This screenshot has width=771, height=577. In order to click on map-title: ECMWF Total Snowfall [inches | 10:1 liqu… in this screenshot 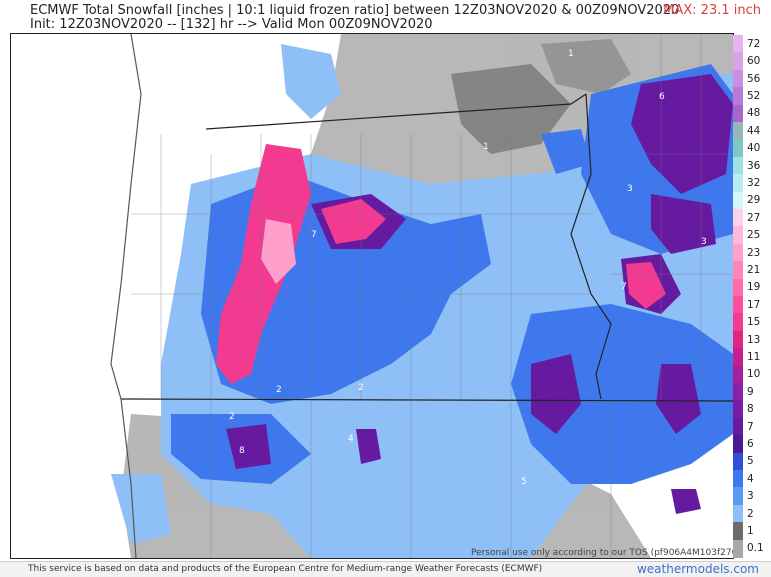, I will do `click(355, 10)`.